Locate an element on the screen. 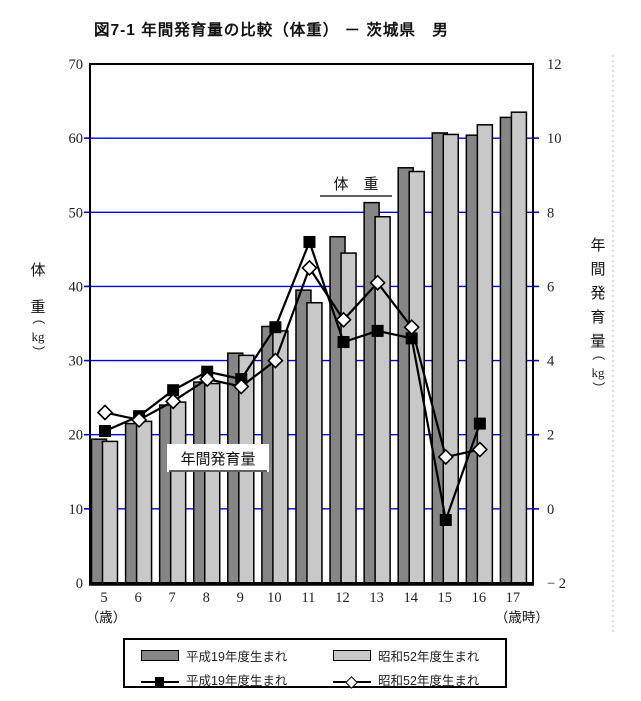 The width and height of the screenshot is (641, 701). legend-line-diamond-swatch is located at coordinates (352, 682).